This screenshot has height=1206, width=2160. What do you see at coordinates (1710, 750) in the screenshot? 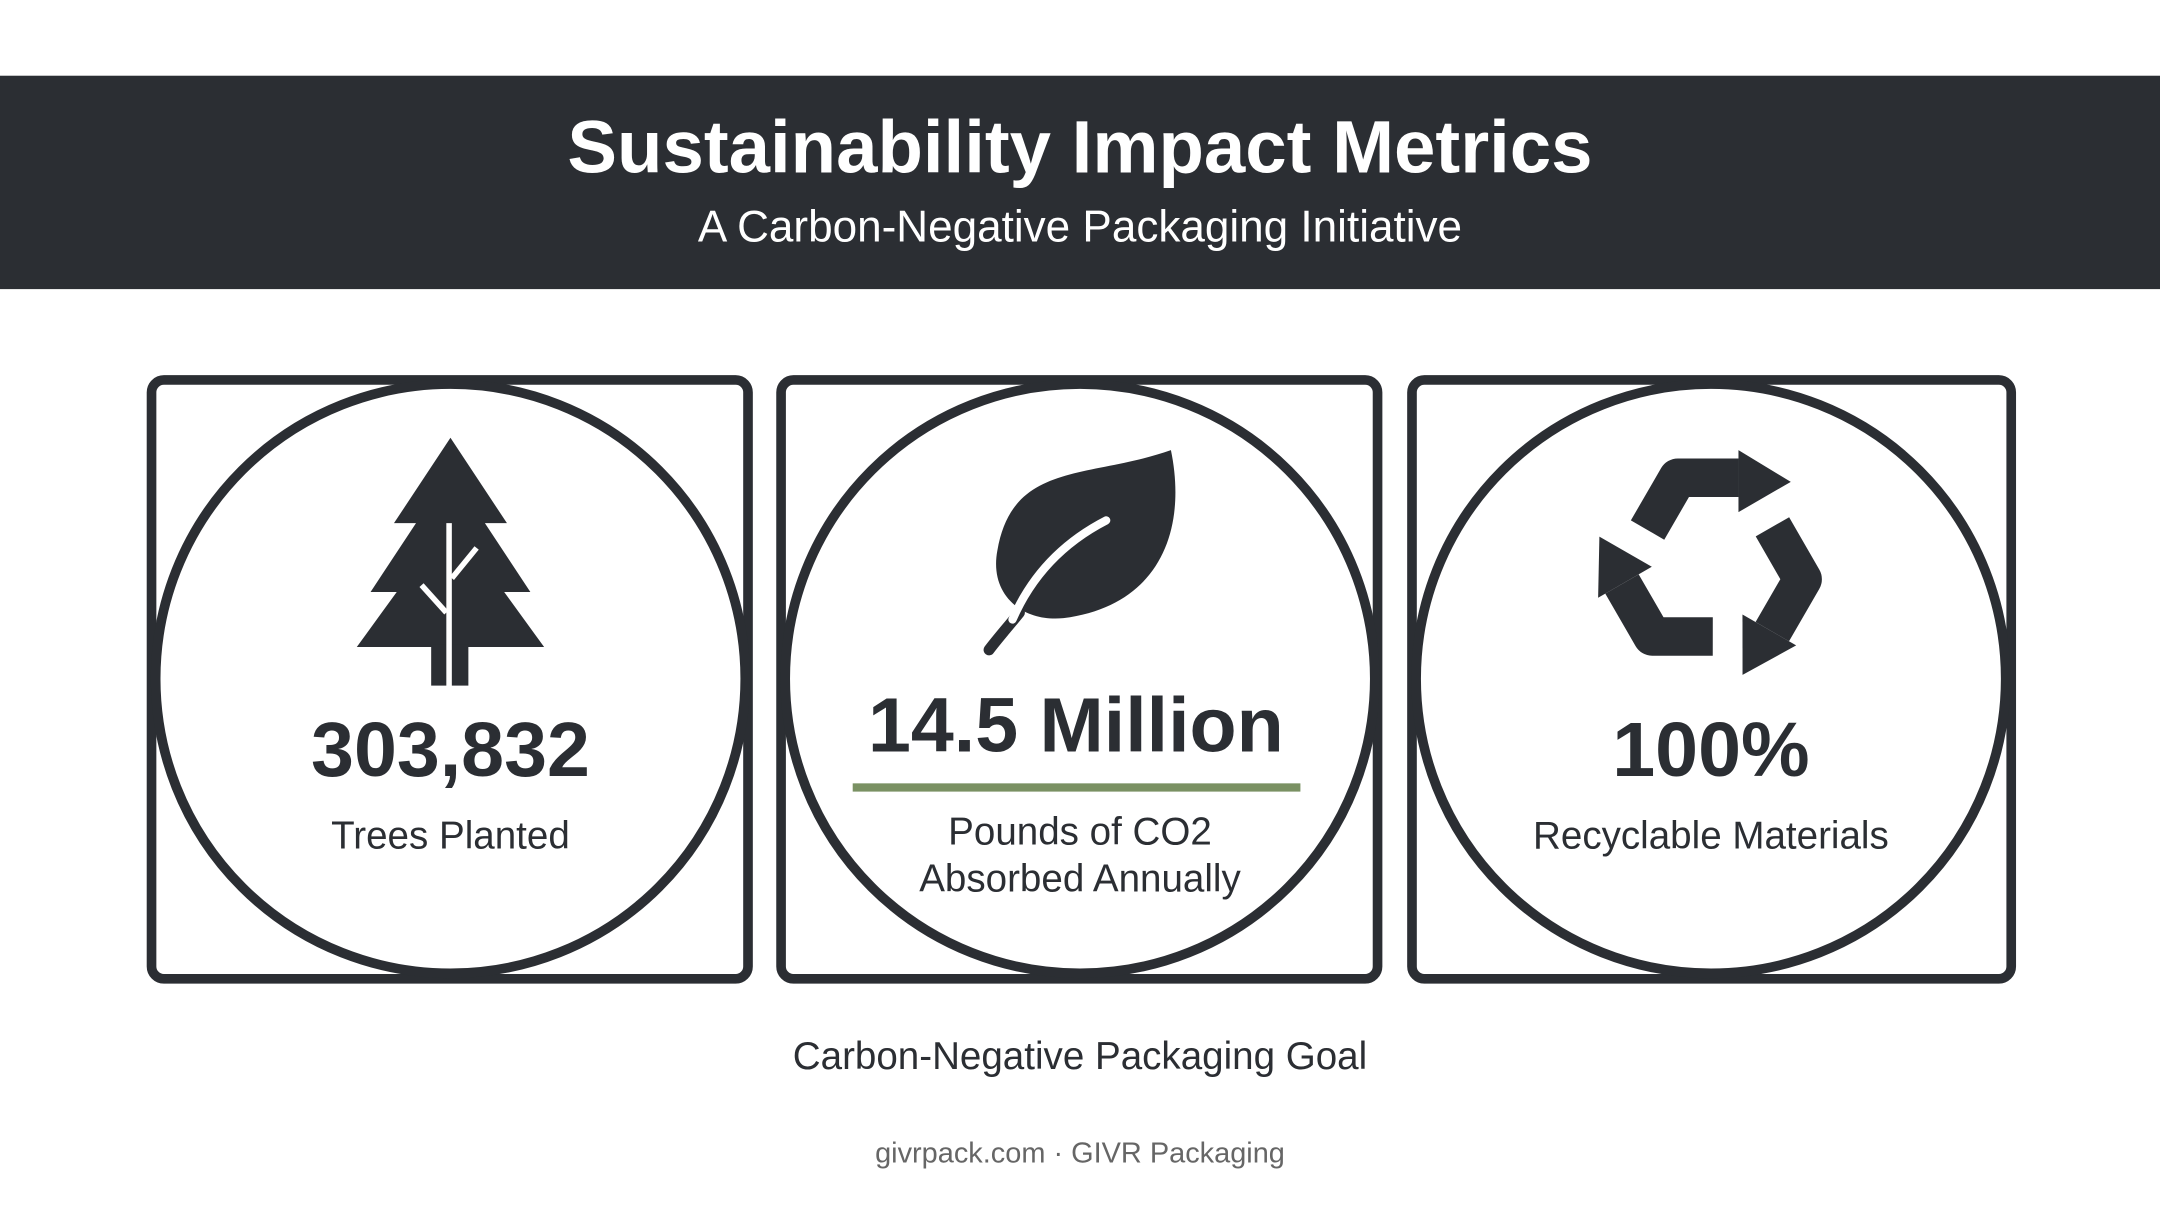
I see `metric-value: 100%` at bounding box center [1710, 750].